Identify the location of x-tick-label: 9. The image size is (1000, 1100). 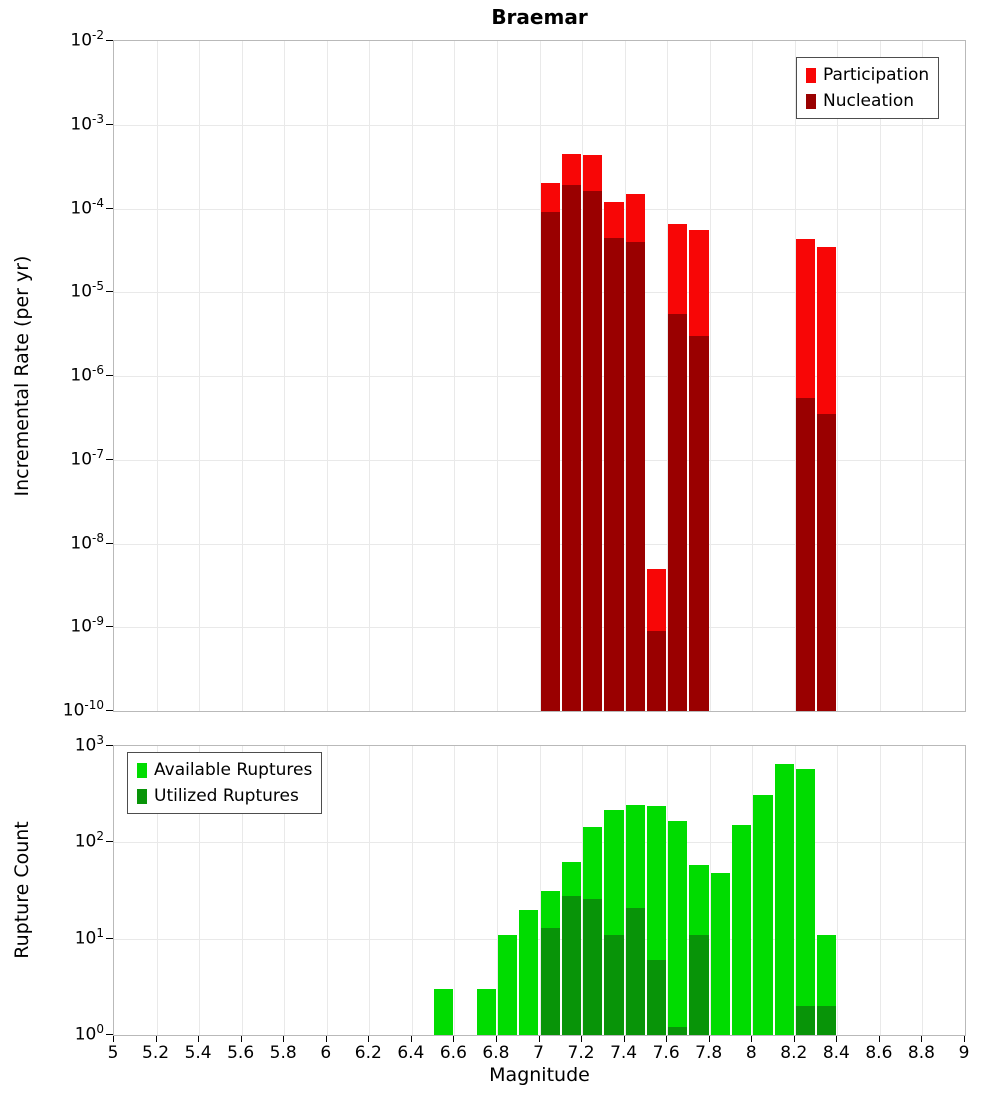
(964, 1053).